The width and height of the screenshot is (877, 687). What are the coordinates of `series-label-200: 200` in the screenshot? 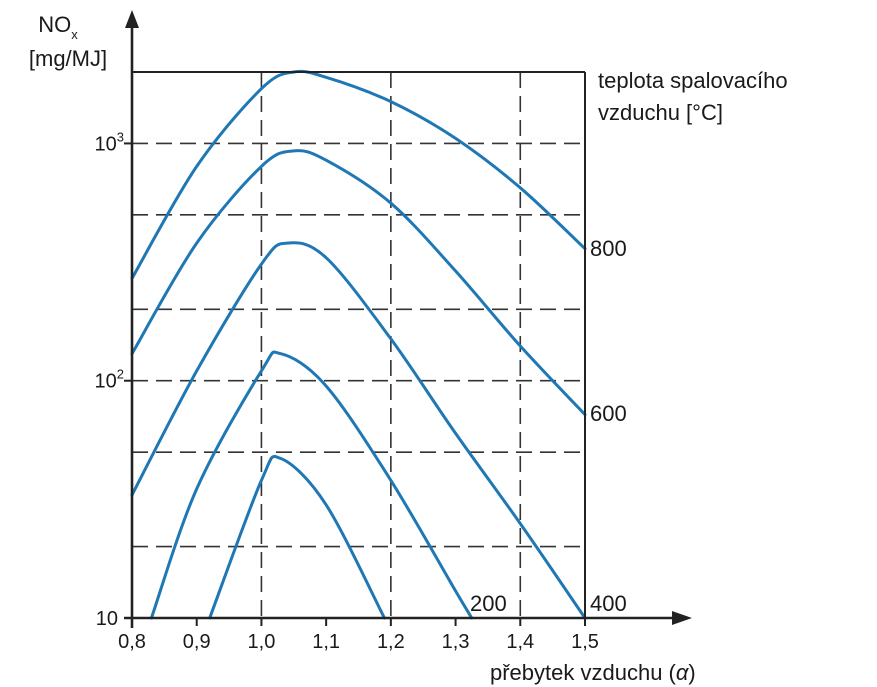 It's located at (488, 603).